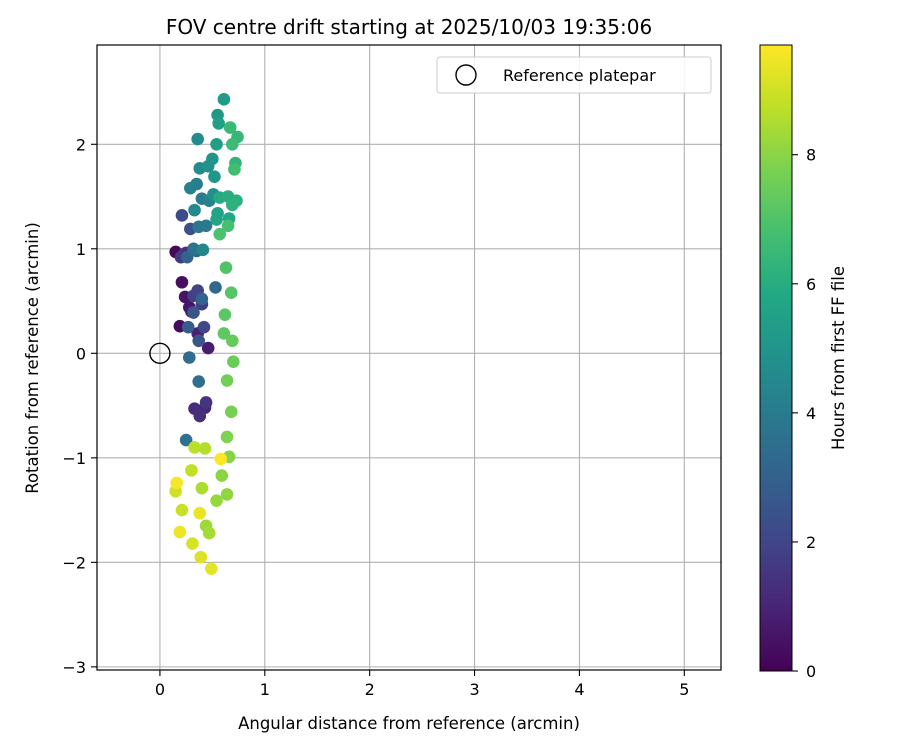 This screenshot has width=900, height=750. Describe the element at coordinates (776, 358) in the screenshot. I see `colorbar-gradient` at that location.